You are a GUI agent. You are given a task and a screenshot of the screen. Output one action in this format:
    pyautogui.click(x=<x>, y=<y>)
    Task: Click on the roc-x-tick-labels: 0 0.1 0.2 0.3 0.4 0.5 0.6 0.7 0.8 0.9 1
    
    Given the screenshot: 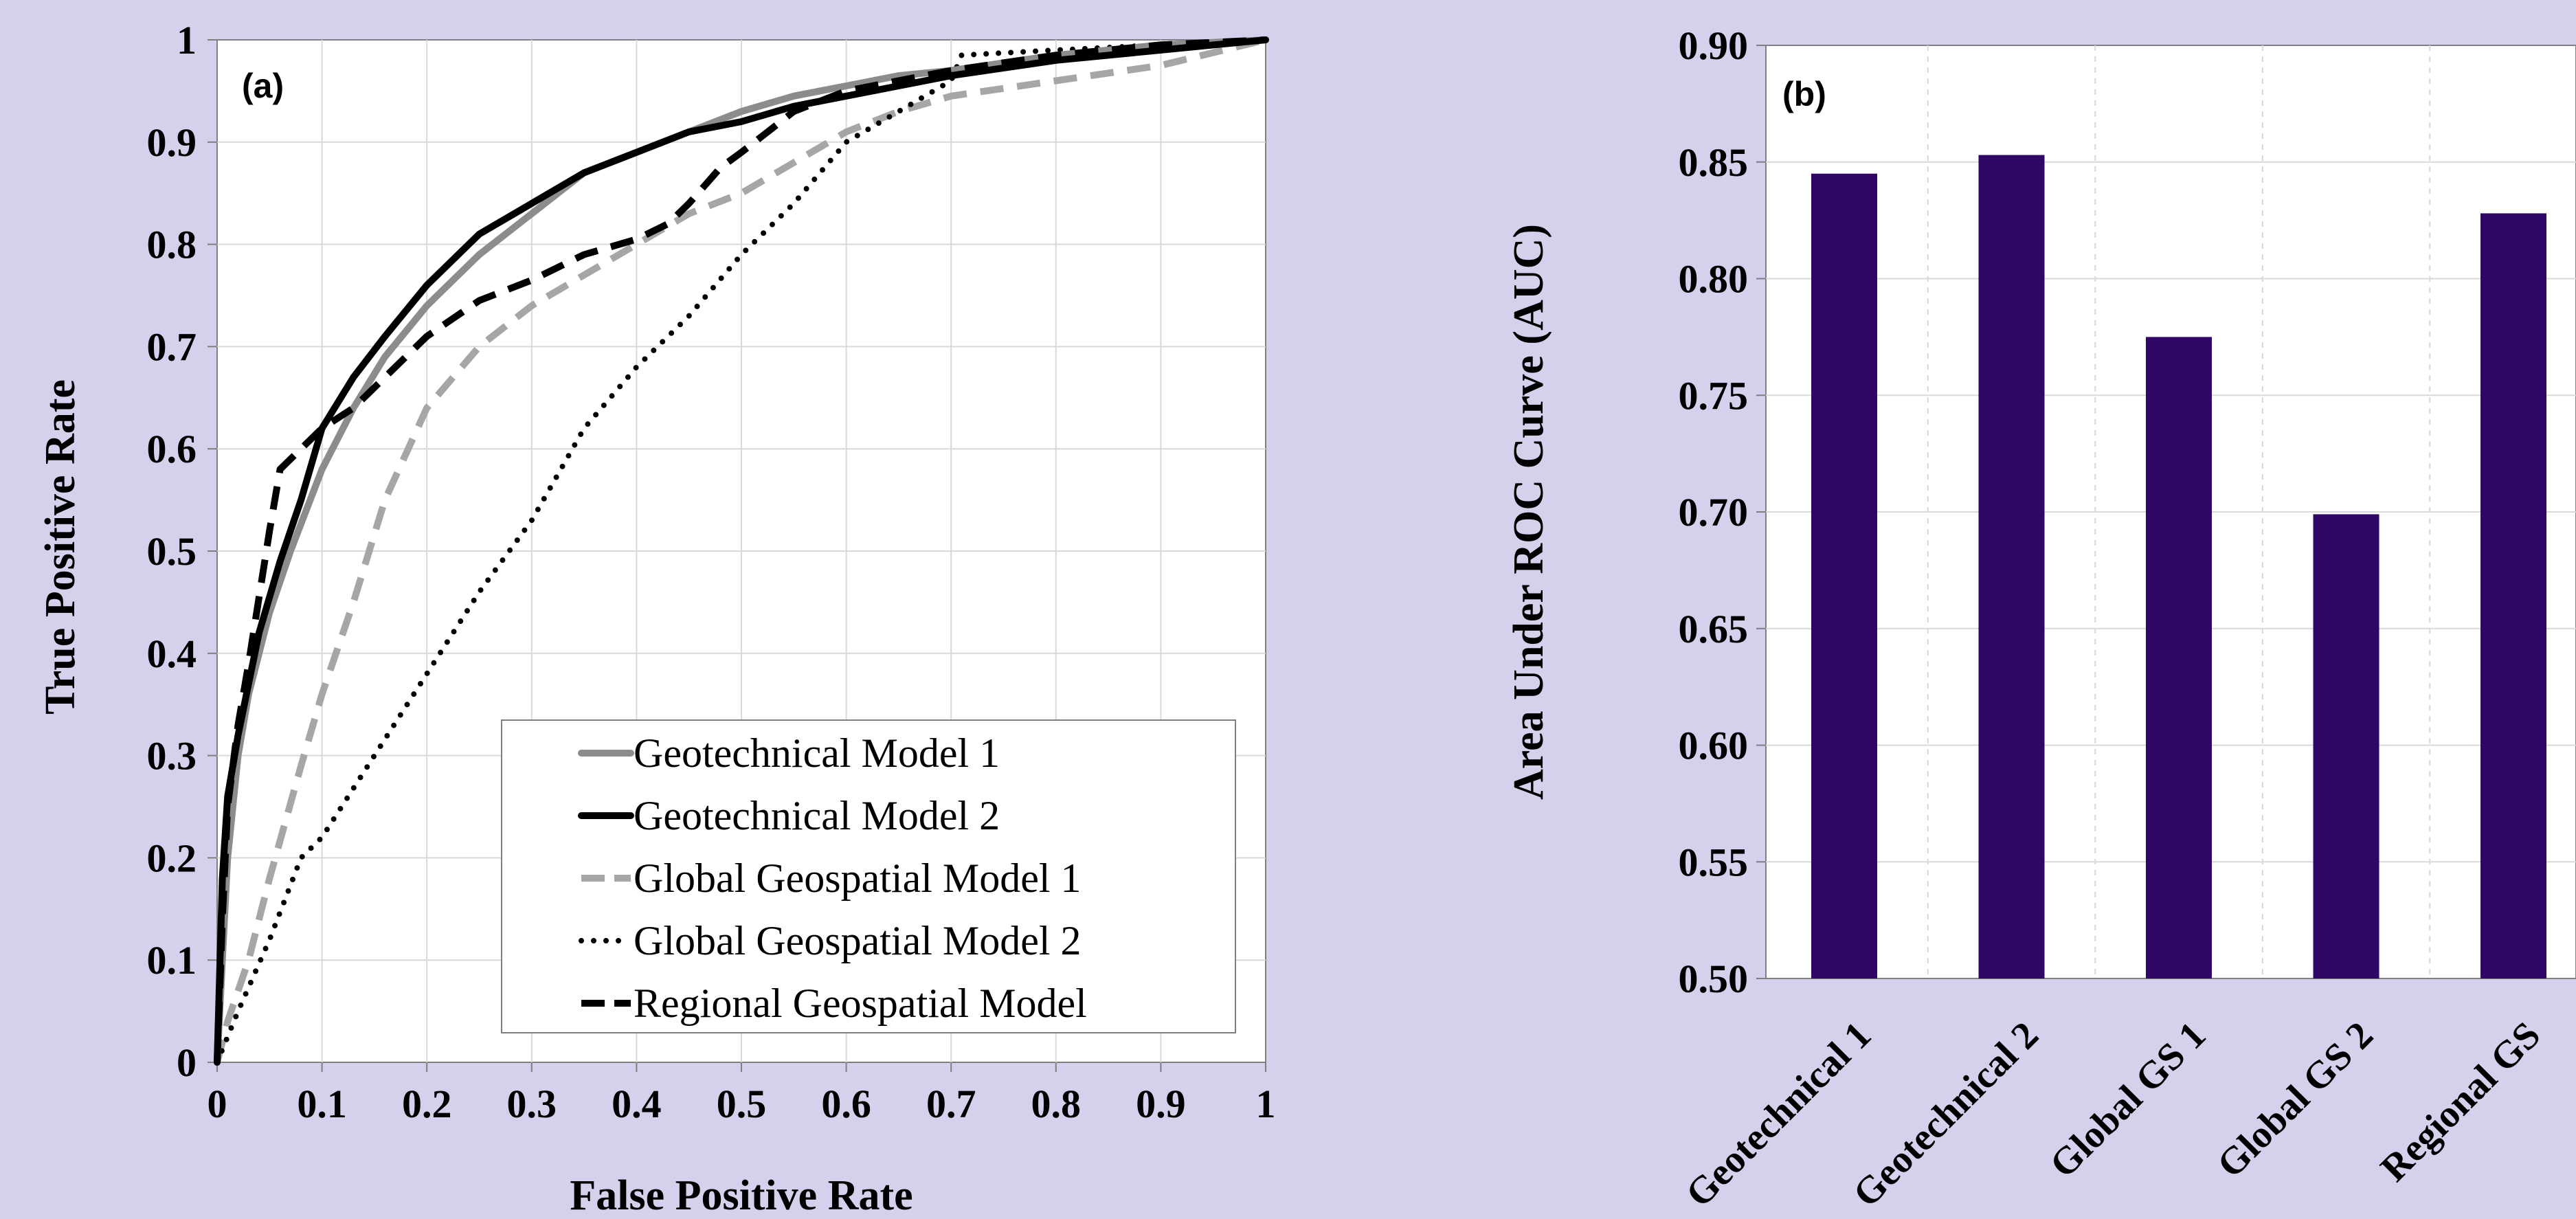 What is the action you would take?
    pyautogui.click(x=742, y=1104)
    